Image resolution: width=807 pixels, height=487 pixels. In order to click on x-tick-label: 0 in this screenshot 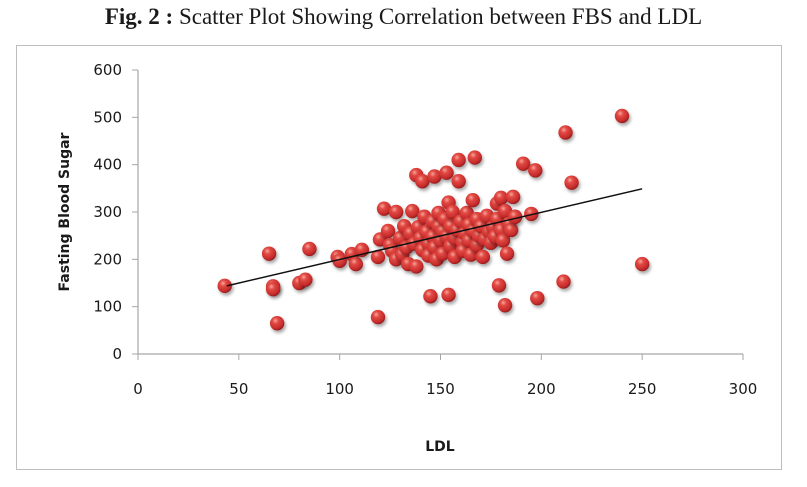, I will do `click(138, 389)`.